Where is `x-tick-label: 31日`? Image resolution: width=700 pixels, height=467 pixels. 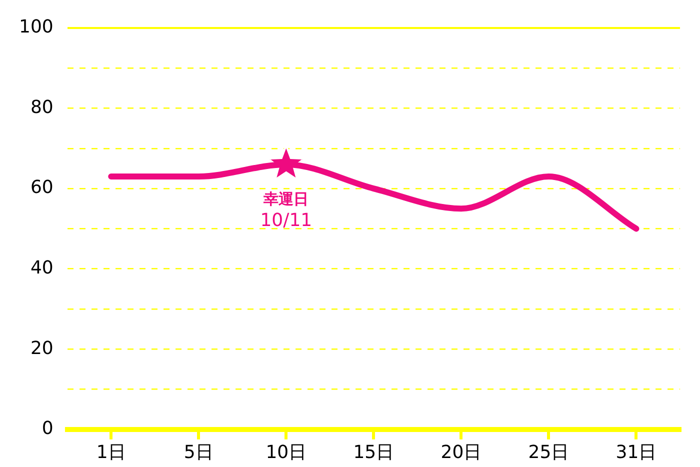 x-tick-label: 31日 is located at coordinates (636, 452).